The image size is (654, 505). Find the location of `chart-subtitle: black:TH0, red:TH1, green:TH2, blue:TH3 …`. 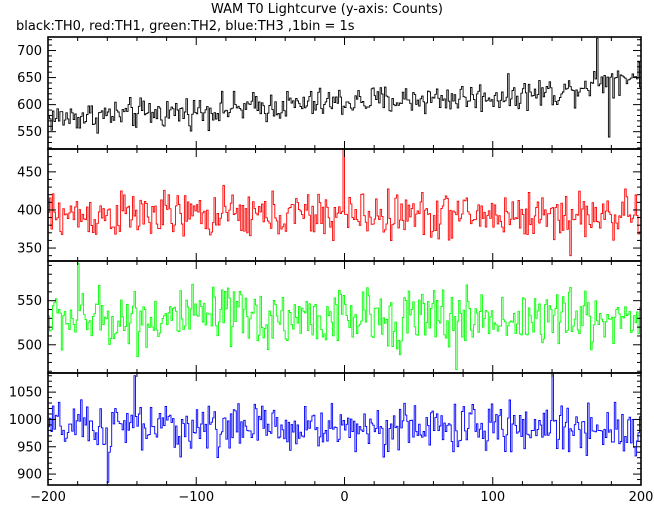

chart-subtitle: black:TH0, red:TH1, green:TH2, blue:TH3 … is located at coordinates (185, 26).